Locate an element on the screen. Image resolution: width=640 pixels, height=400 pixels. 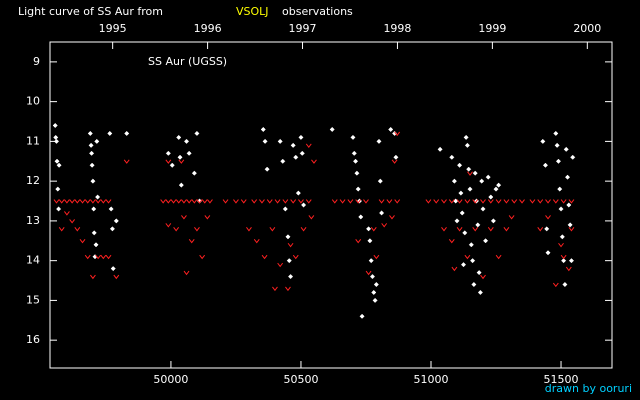
chart-title-suffix: observations is located at coordinates (317, 11).